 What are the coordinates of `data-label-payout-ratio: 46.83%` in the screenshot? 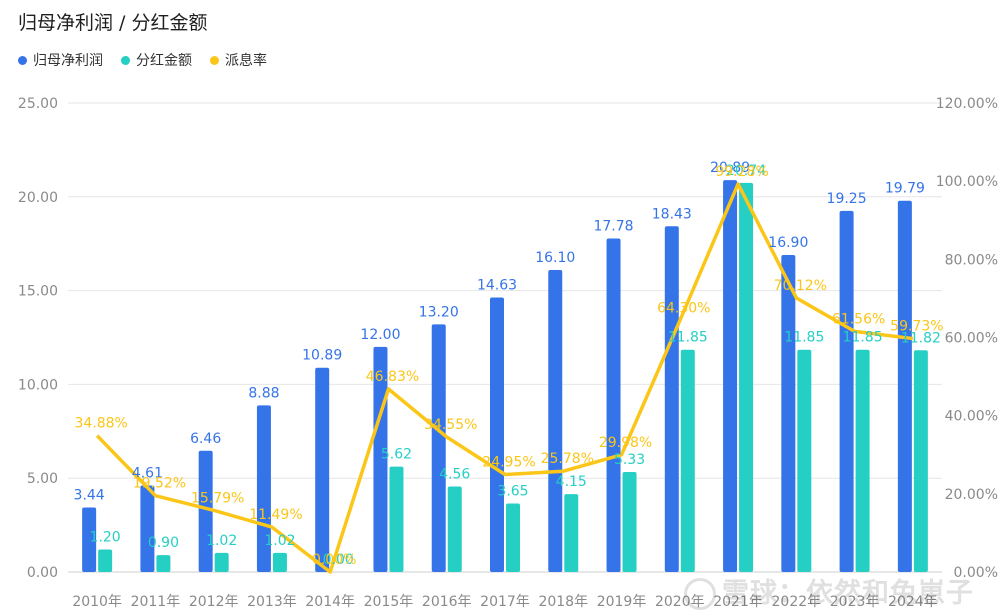 It's located at (392, 377).